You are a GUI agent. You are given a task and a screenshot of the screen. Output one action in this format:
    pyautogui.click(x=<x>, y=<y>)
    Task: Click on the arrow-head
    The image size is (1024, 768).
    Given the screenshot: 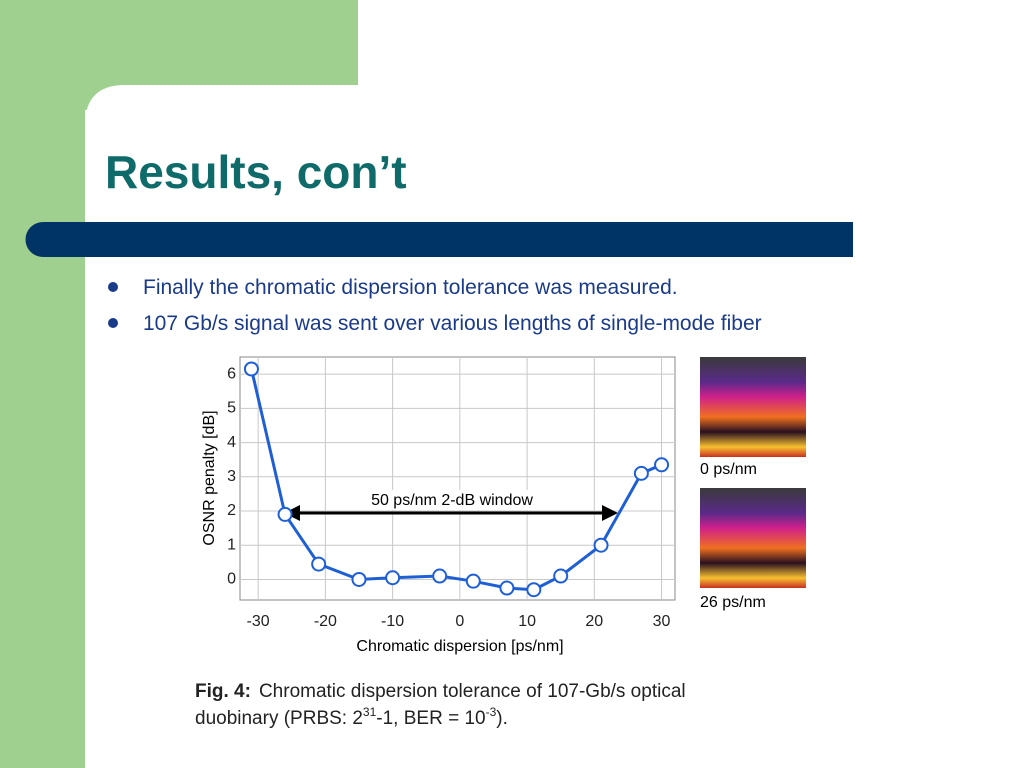 What is the action you would take?
    pyautogui.click(x=610, y=513)
    